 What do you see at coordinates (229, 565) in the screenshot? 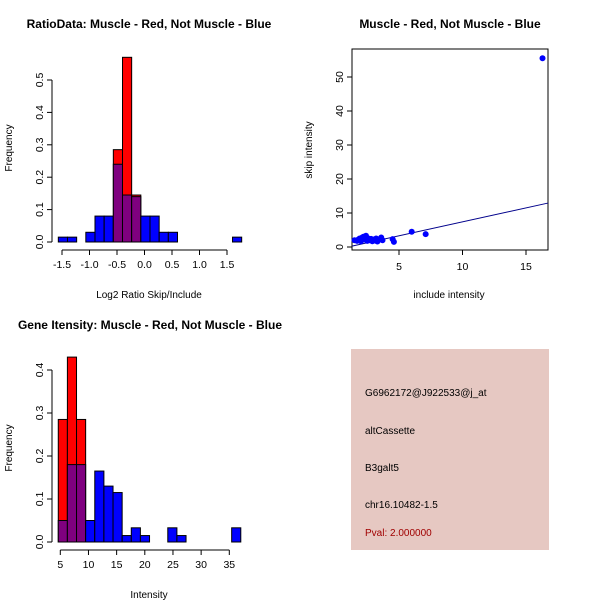
I see `intensity-x-tick-label: 35` at bounding box center [229, 565].